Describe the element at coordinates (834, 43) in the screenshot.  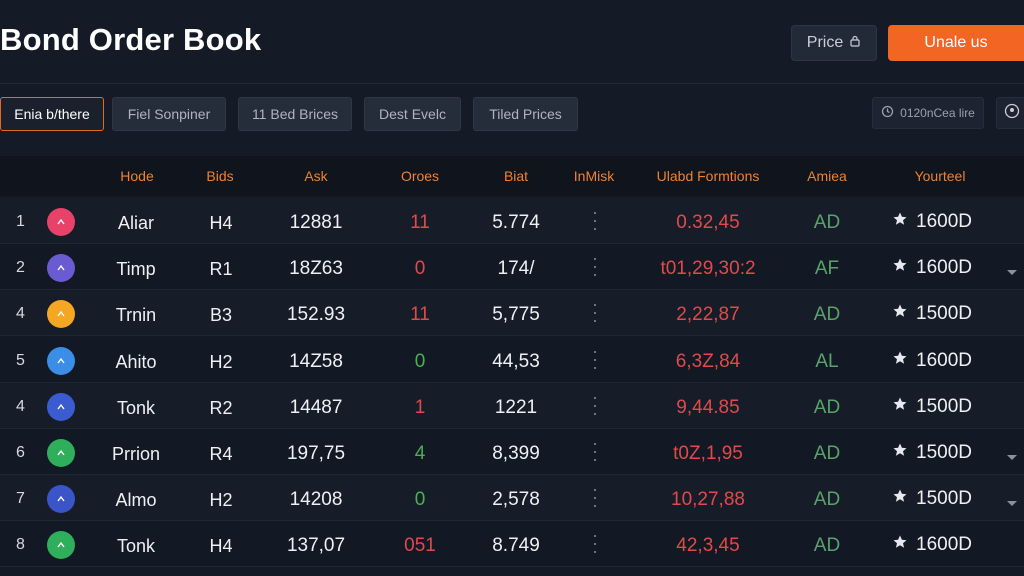
I see `price-button: Price` at that location.